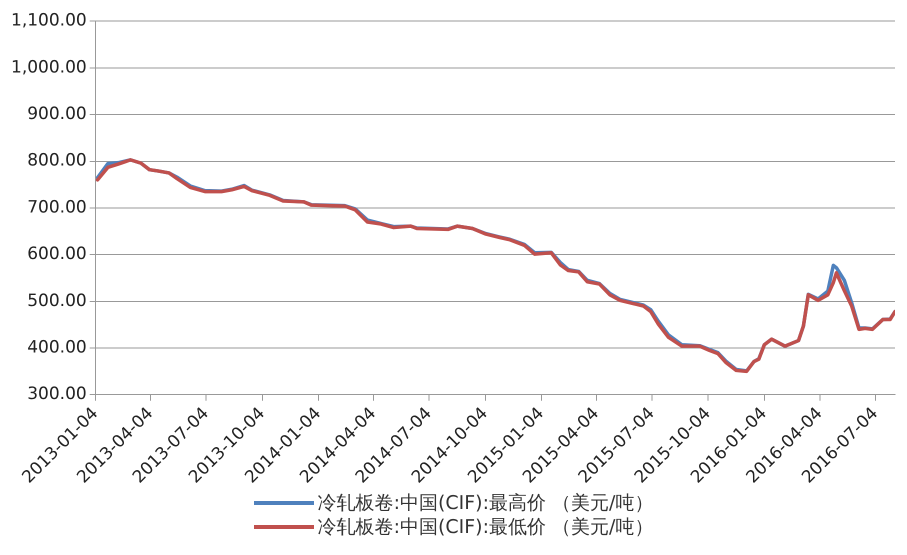 This screenshot has width=907, height=555. Describe the element at coordinates (57, 207) in the screenshot. I see `y-tick-label: 700.00` at that location.